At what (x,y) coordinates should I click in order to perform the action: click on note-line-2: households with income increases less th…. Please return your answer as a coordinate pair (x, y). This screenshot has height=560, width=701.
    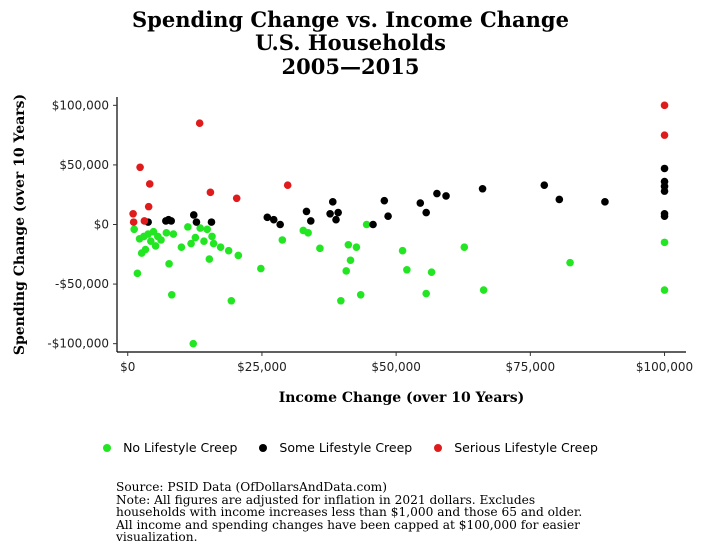
    Looking at the image, I should click on (349, 512).